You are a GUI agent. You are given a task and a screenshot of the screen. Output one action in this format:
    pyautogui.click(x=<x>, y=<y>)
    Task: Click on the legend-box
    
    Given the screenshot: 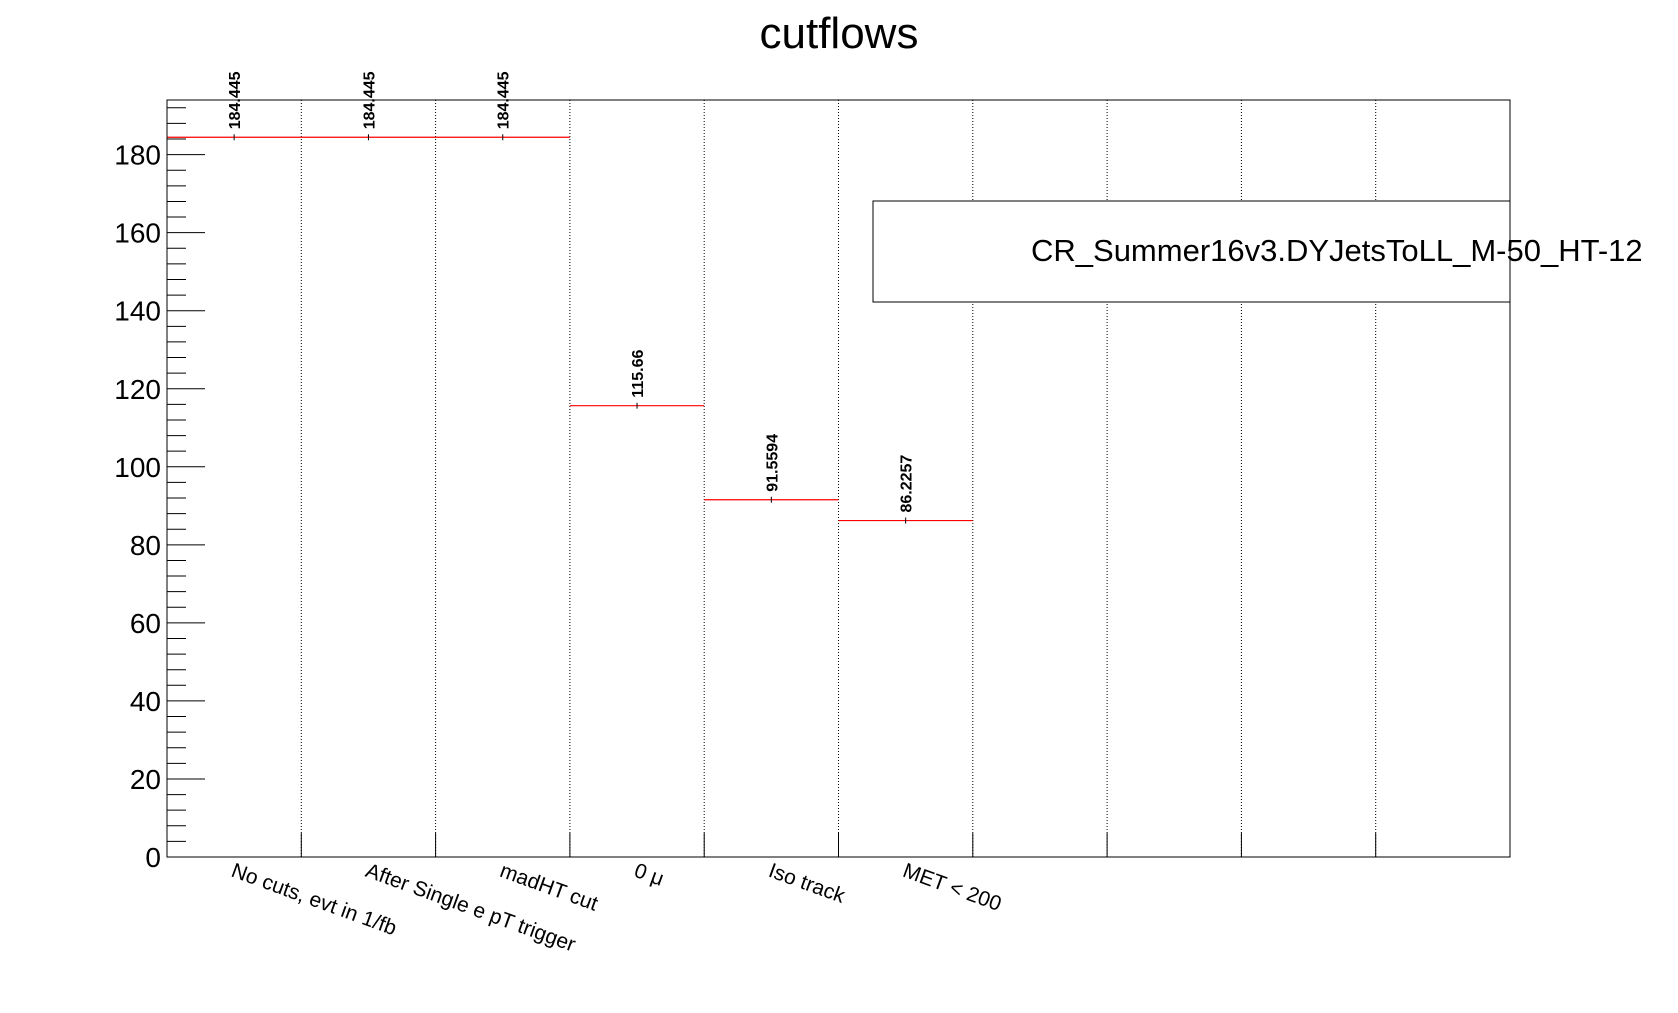 What is the action you would take?
    pyautogui.click(x=1191, y=251)
    